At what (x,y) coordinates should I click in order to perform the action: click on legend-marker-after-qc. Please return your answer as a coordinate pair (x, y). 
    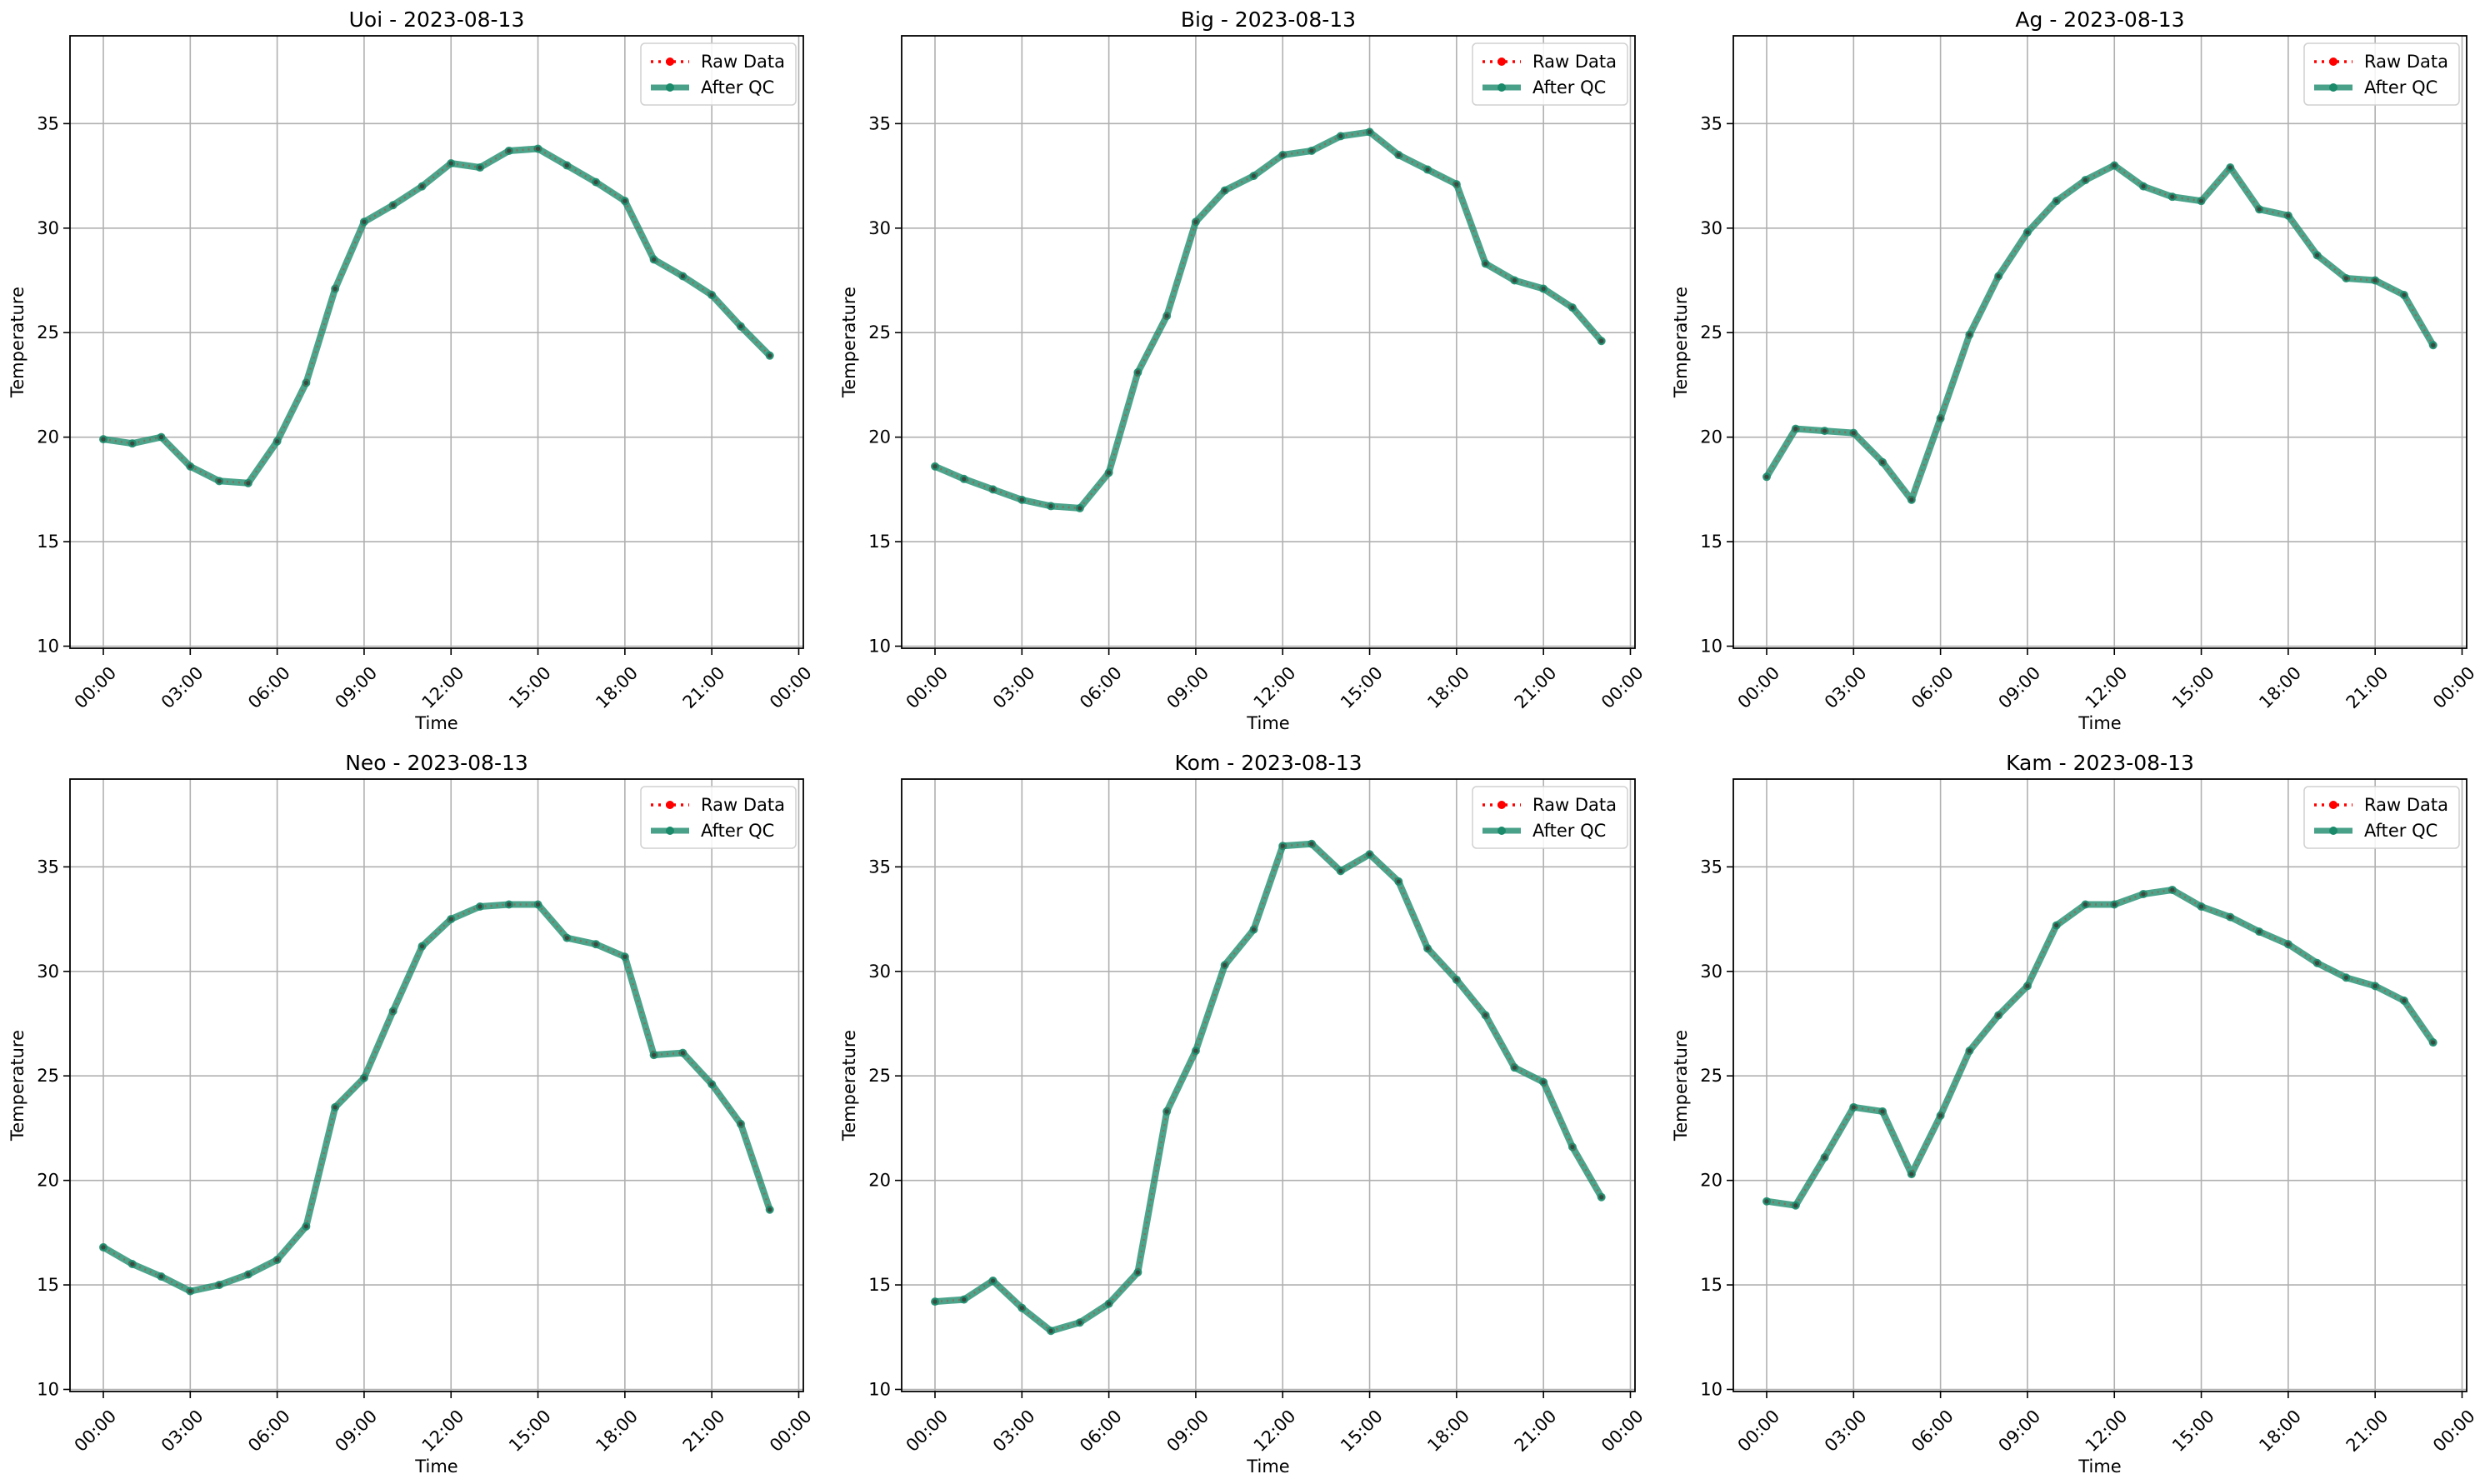
    Looking at the image, I should click on (670, 87).